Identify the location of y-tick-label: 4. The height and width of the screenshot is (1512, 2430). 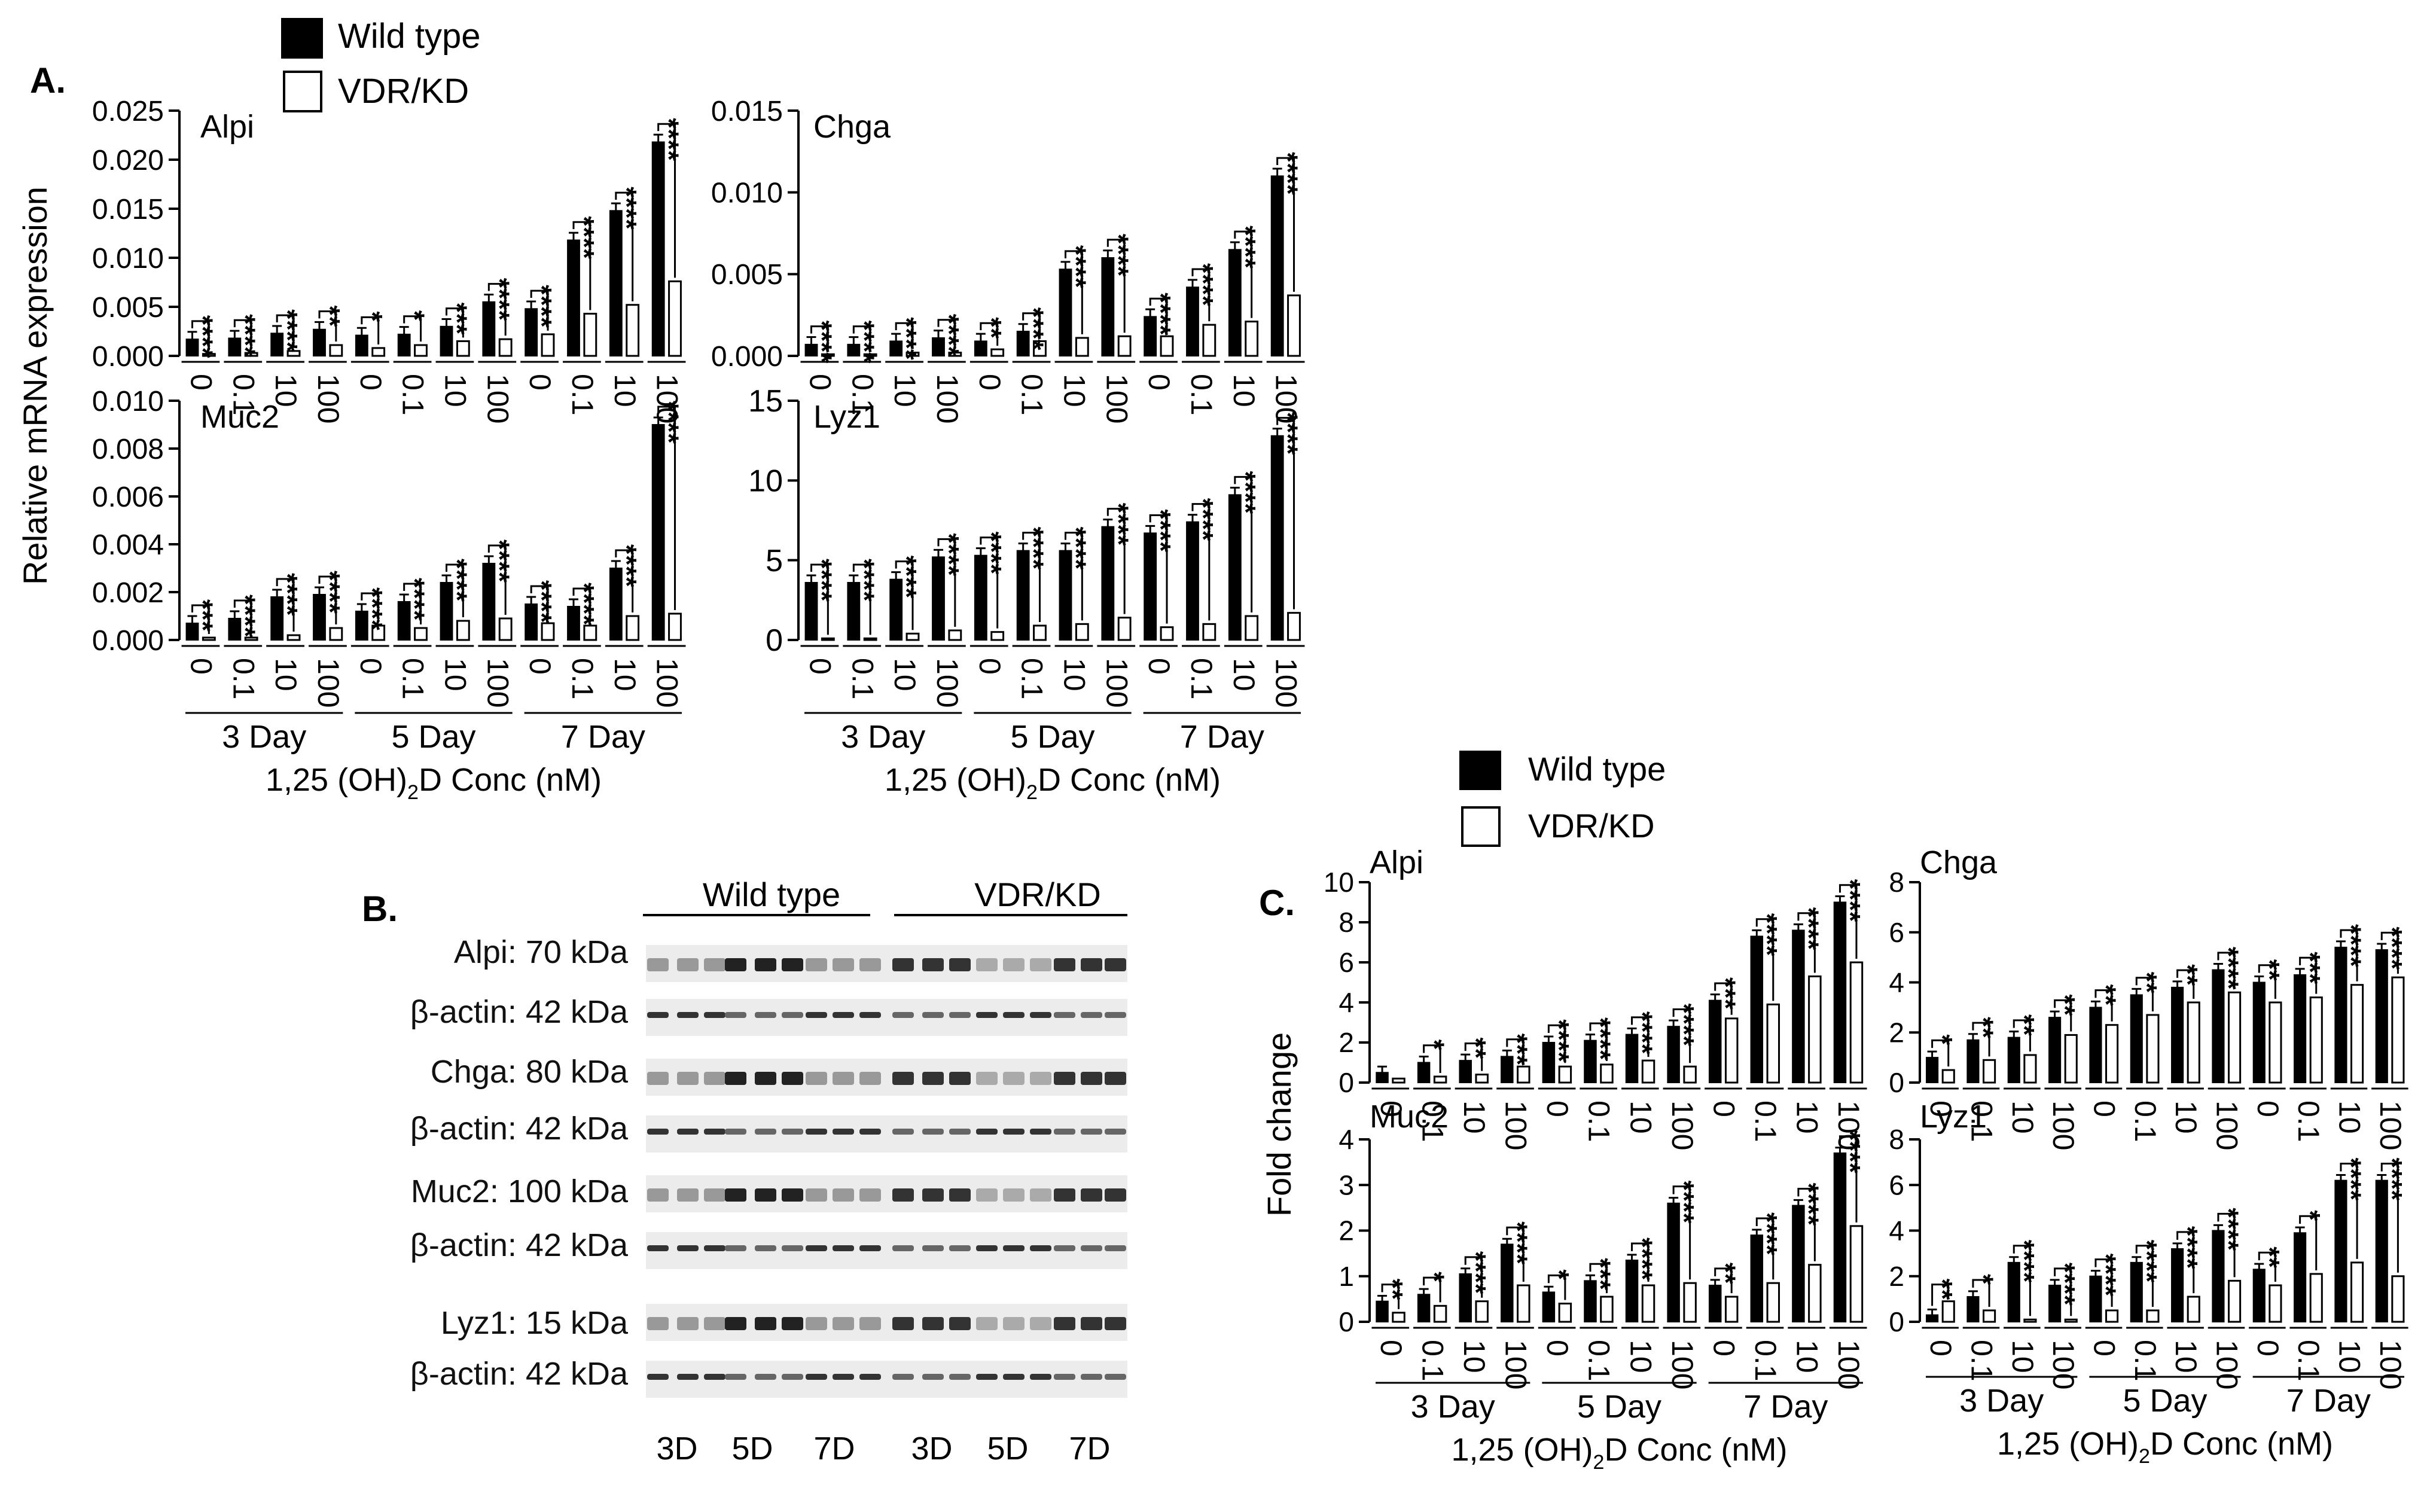
(1346, 1002).